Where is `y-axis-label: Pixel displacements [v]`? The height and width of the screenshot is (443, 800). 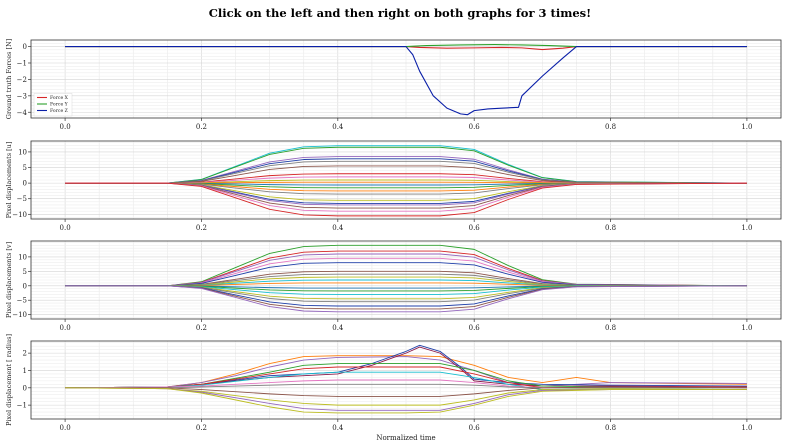
y-axis-label: Pixel displacements [v] is located at coordinates (9, 280).